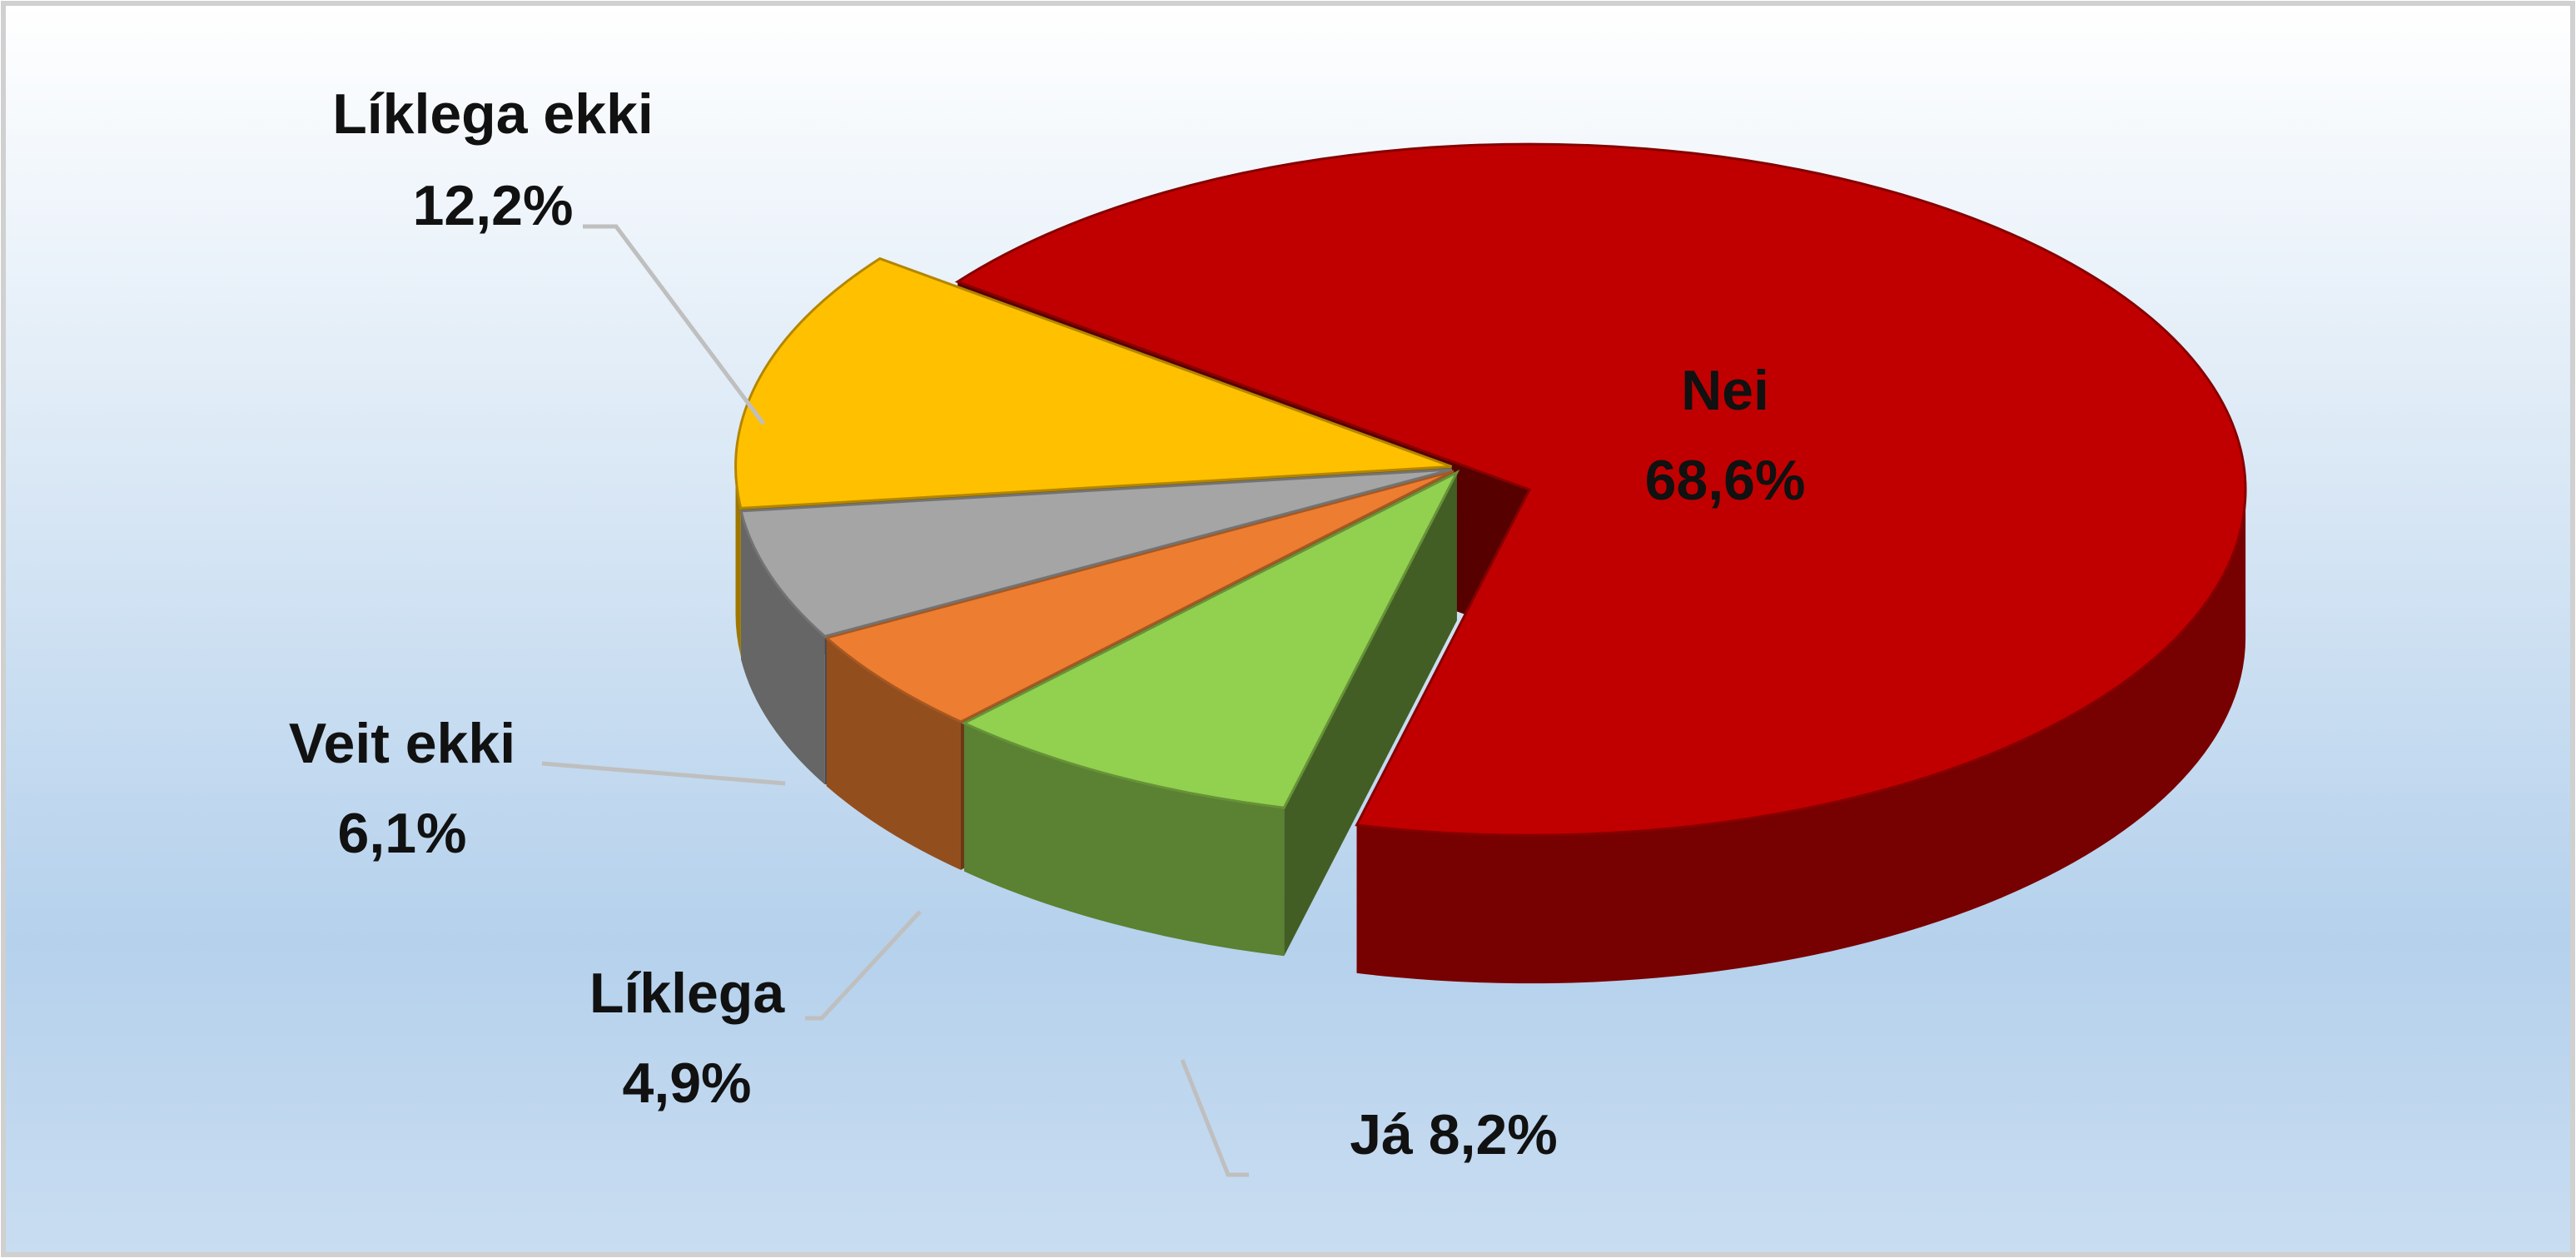  I want to click on category-label: Veit ekki, so click(402, 743).